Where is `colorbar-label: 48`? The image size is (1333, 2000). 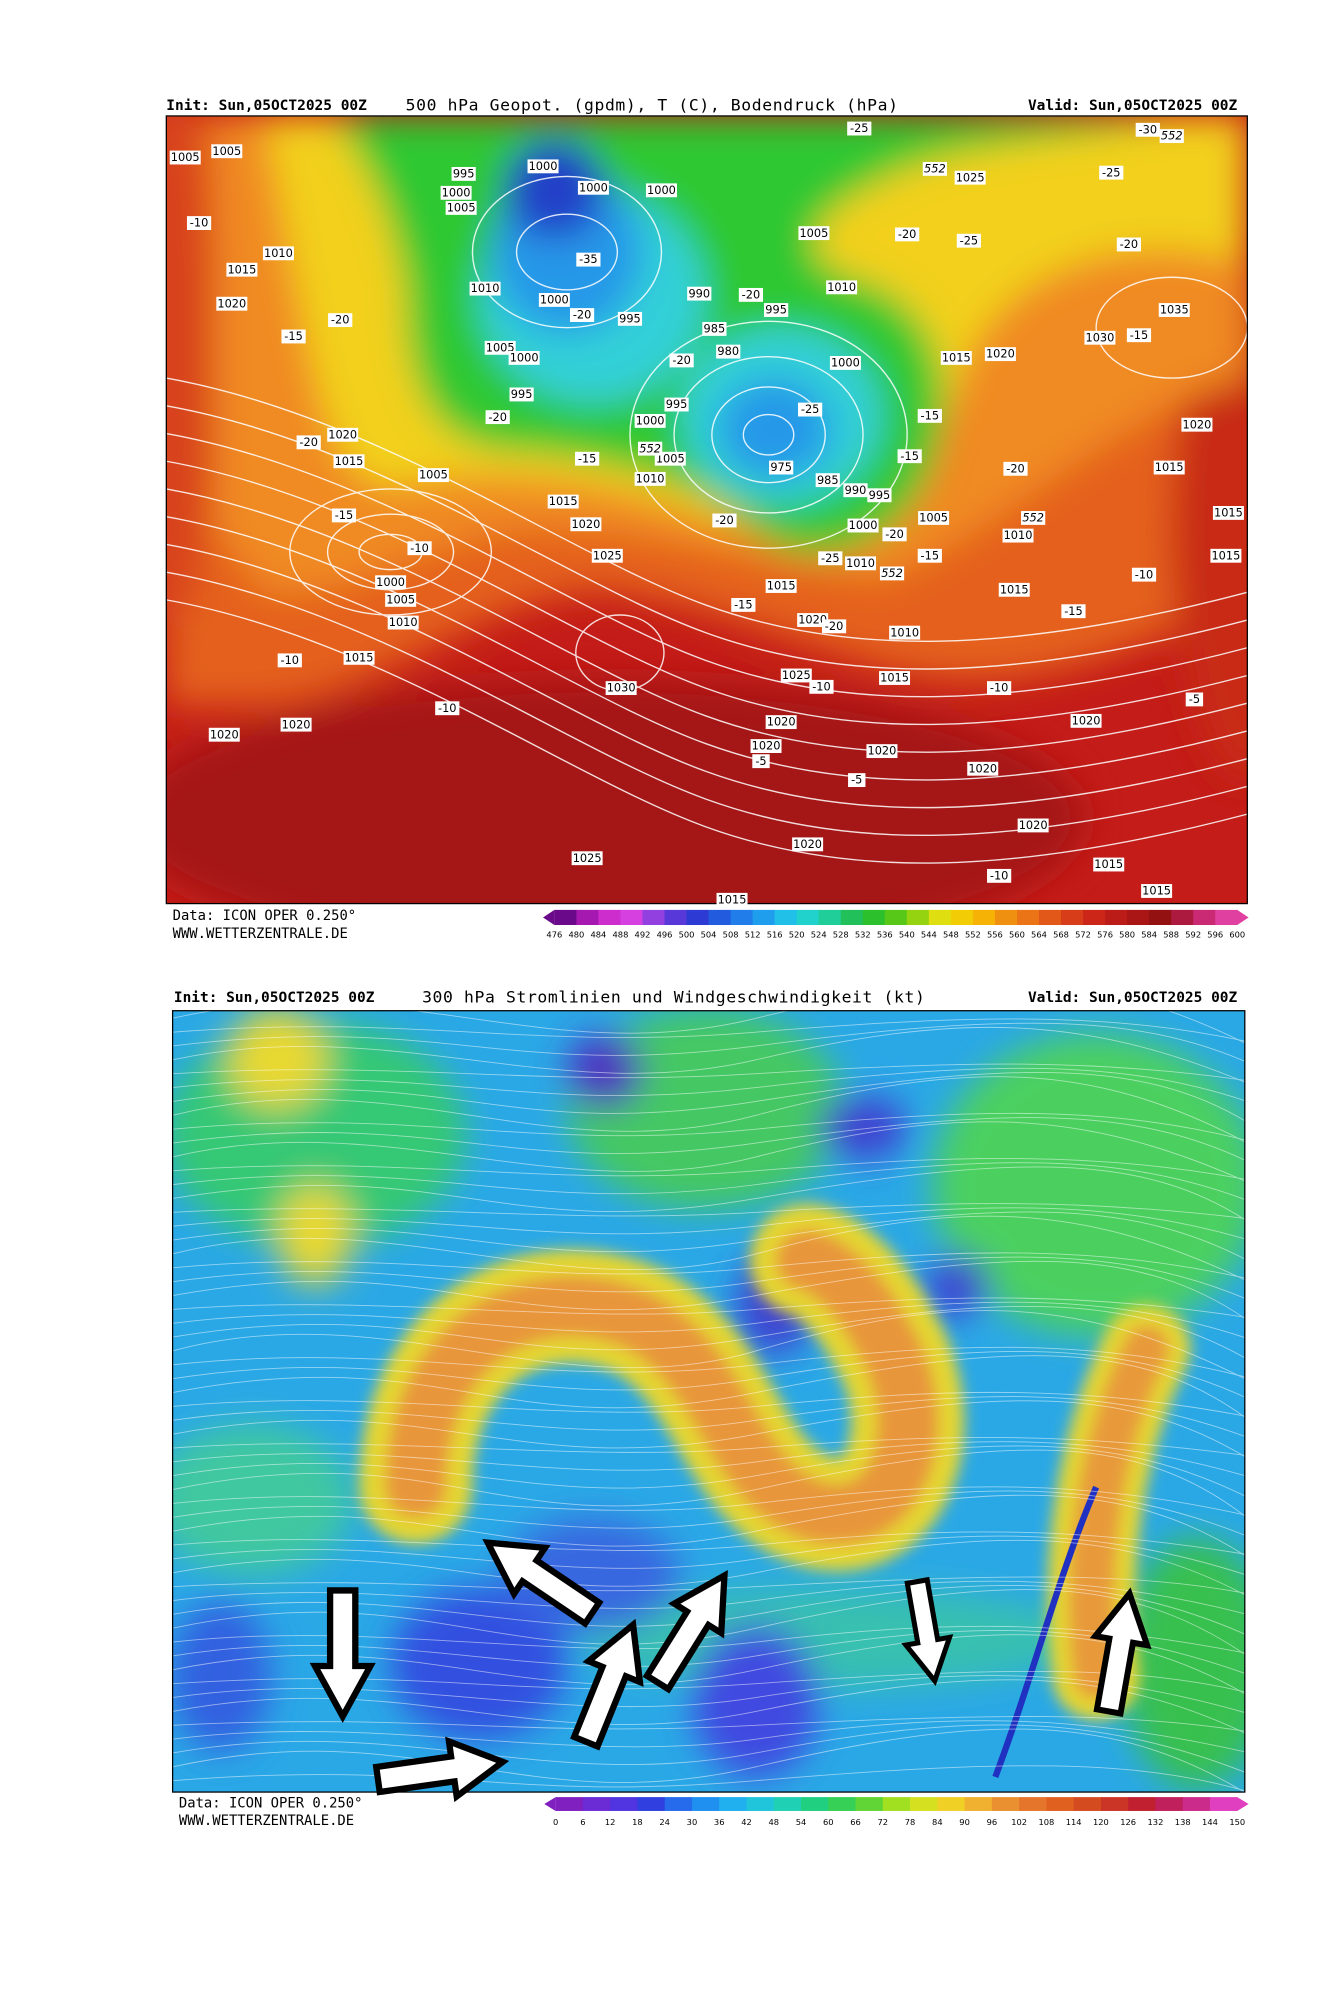 colorbar-label: 48 is located at coordinates (773, 1822).